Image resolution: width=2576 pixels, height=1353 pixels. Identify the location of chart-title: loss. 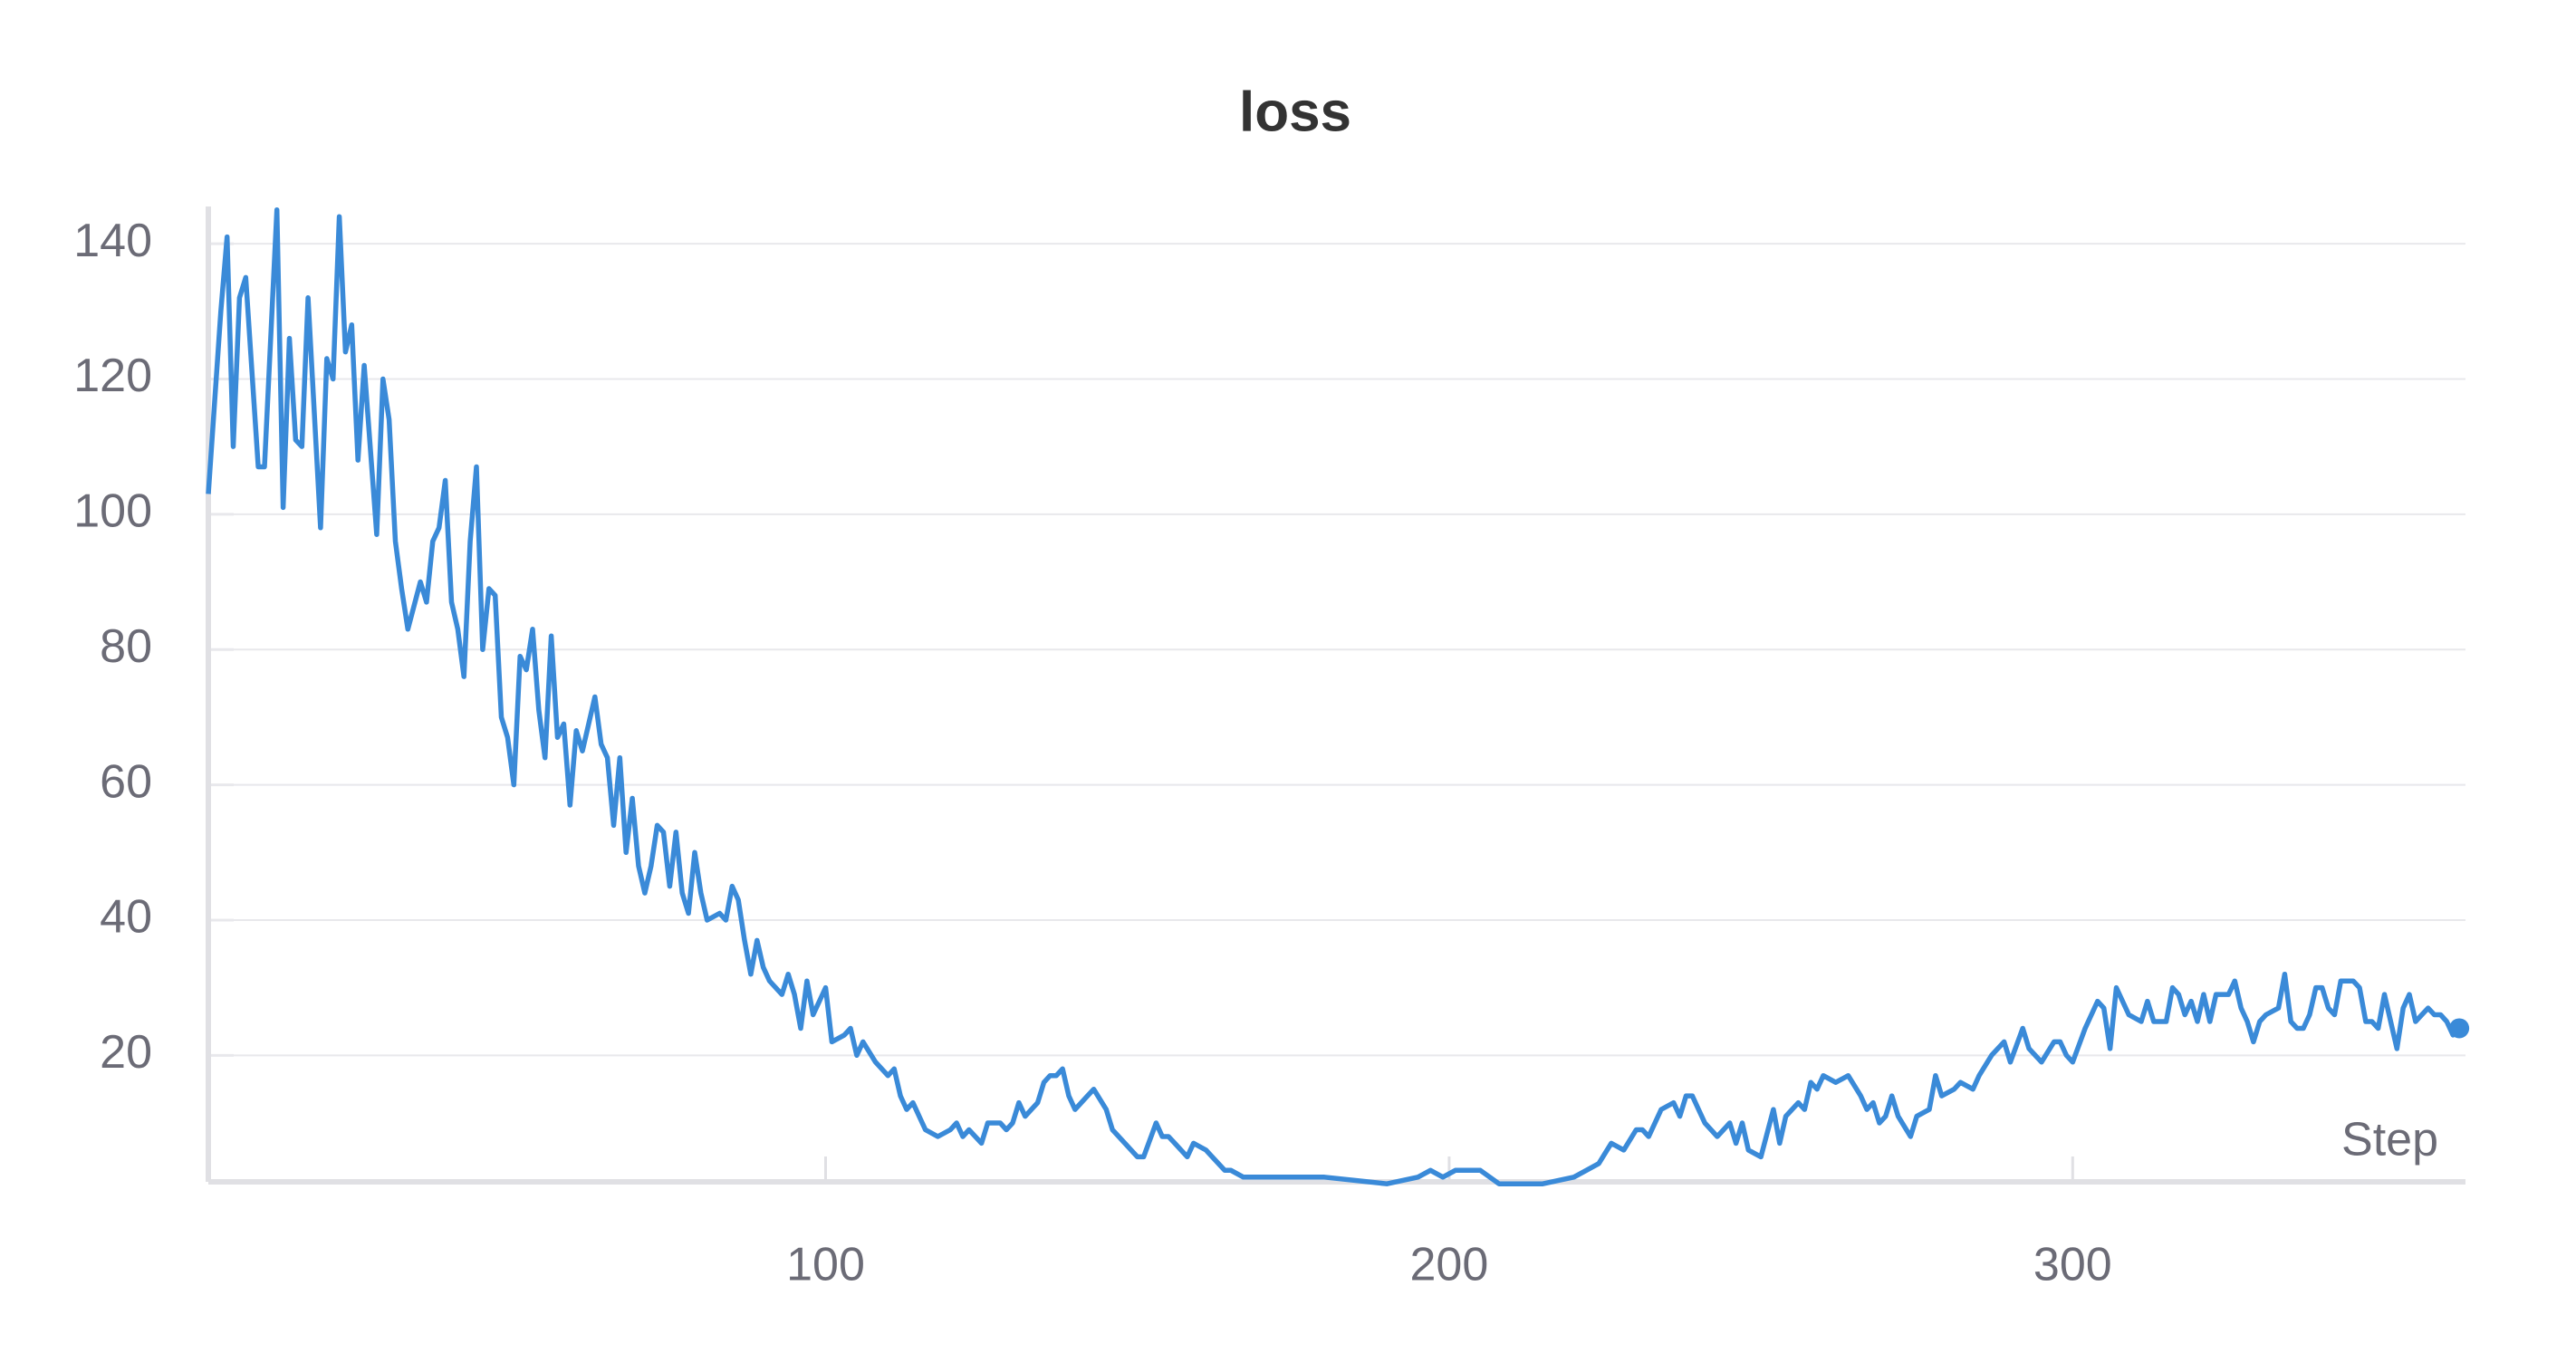
(1295, 112).